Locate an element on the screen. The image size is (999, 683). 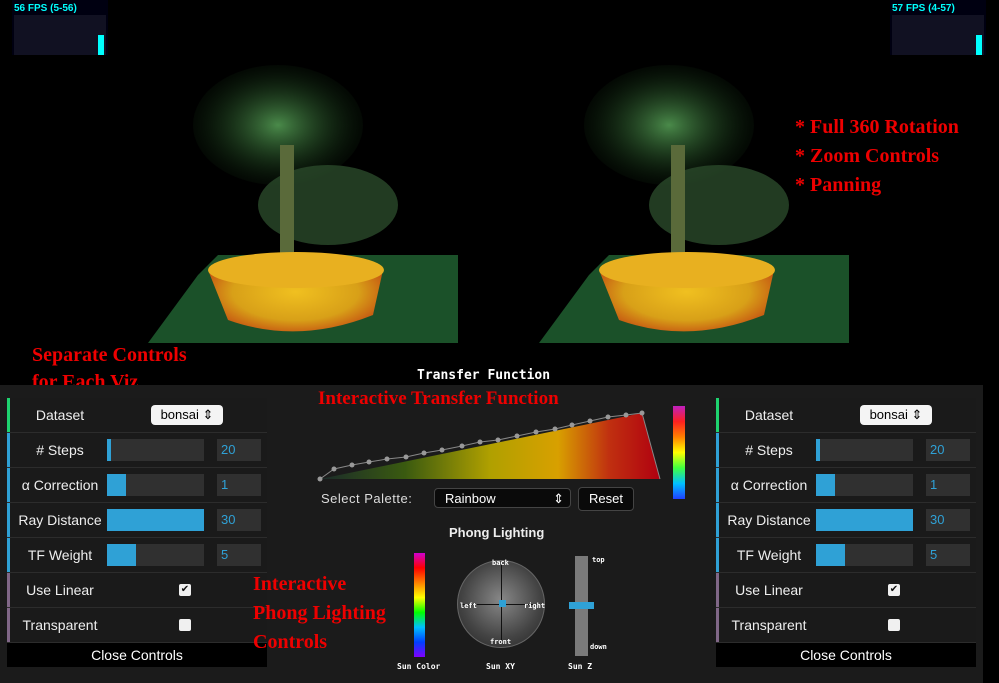
phong-lighting-note: Interactive Phong Lighting Controls is located at coordinates (319, 613).